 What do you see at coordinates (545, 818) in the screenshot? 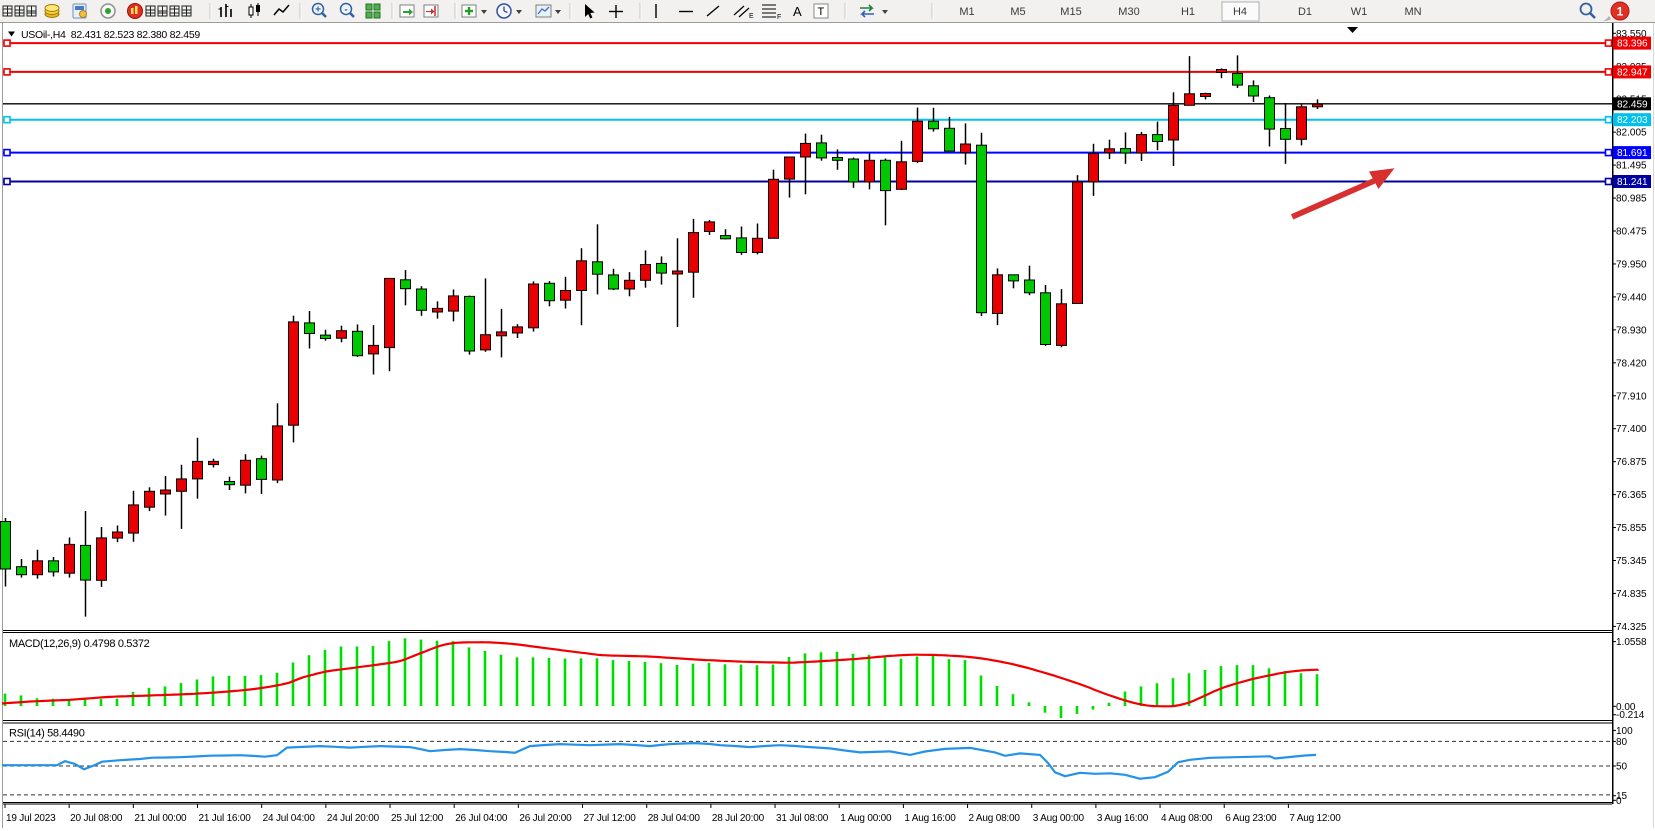
I see `svg-text: 26 Jul 20:00` at bounding box center [545, 818].